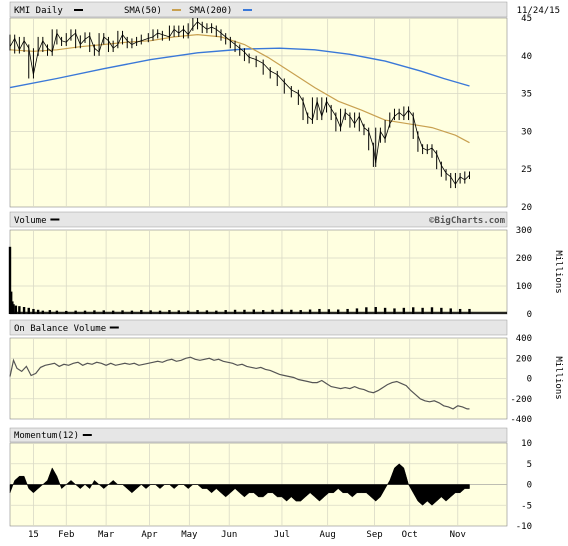 This screenshot has height=546, width=568. Describe the element at coordinates (538, 11) in the screenshot. I see `date-label: 11/24/15` at that location.